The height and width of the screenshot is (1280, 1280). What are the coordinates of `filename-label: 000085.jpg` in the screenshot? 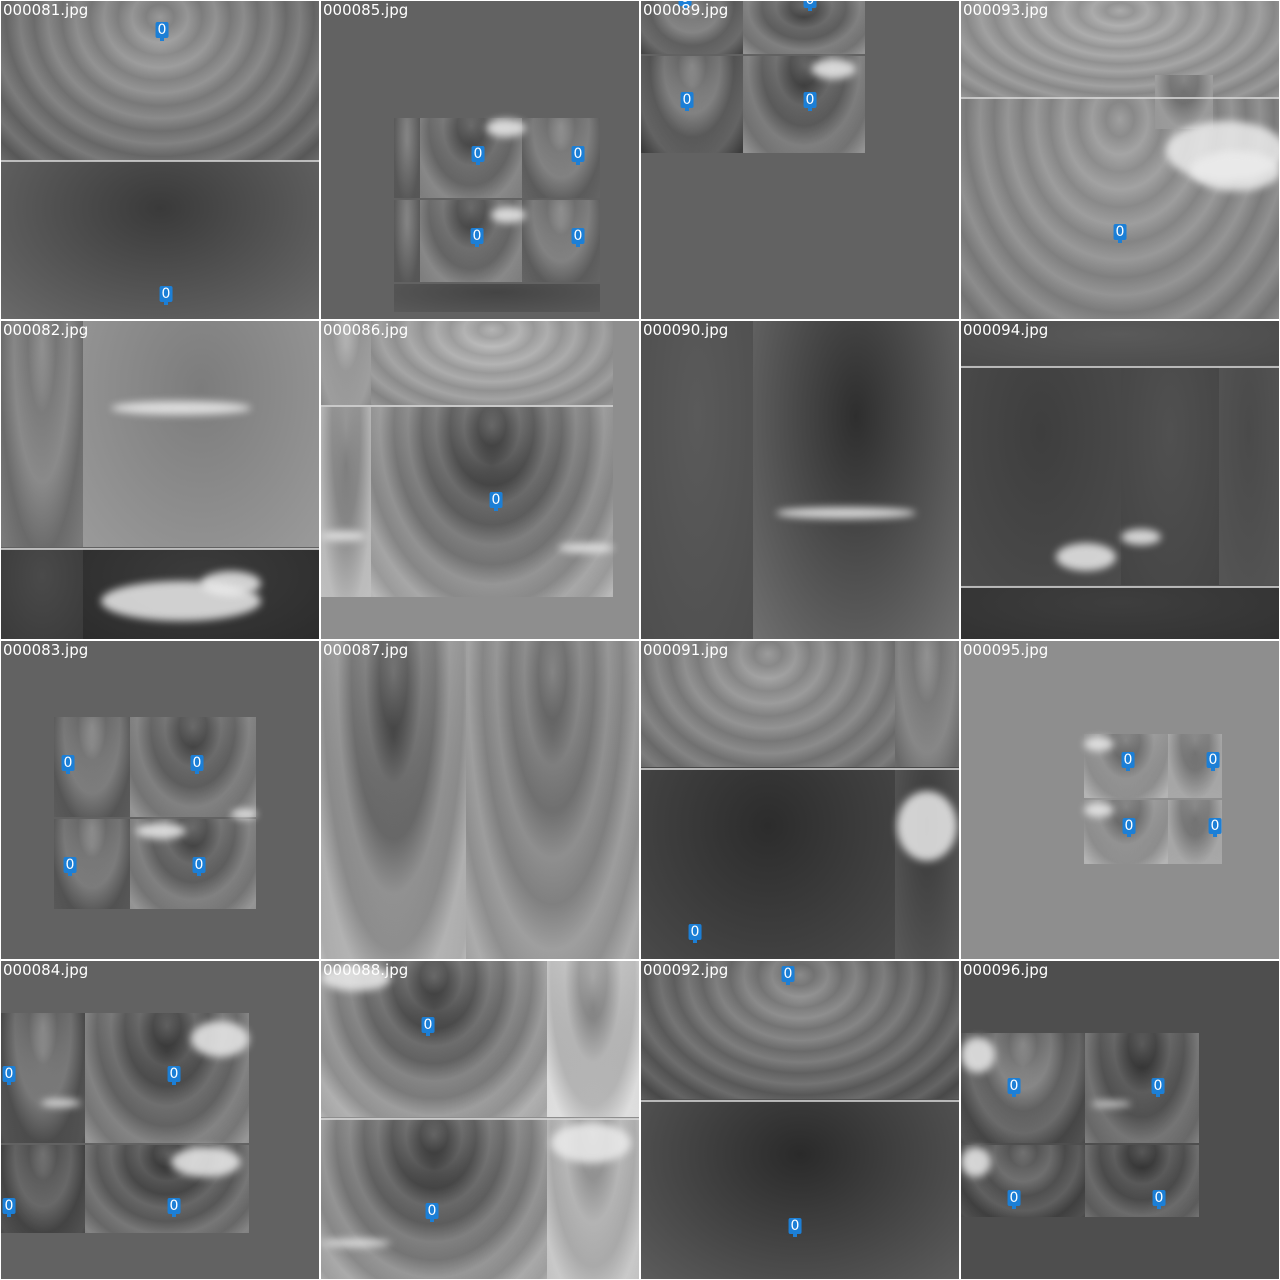 It's located at (366, 10).